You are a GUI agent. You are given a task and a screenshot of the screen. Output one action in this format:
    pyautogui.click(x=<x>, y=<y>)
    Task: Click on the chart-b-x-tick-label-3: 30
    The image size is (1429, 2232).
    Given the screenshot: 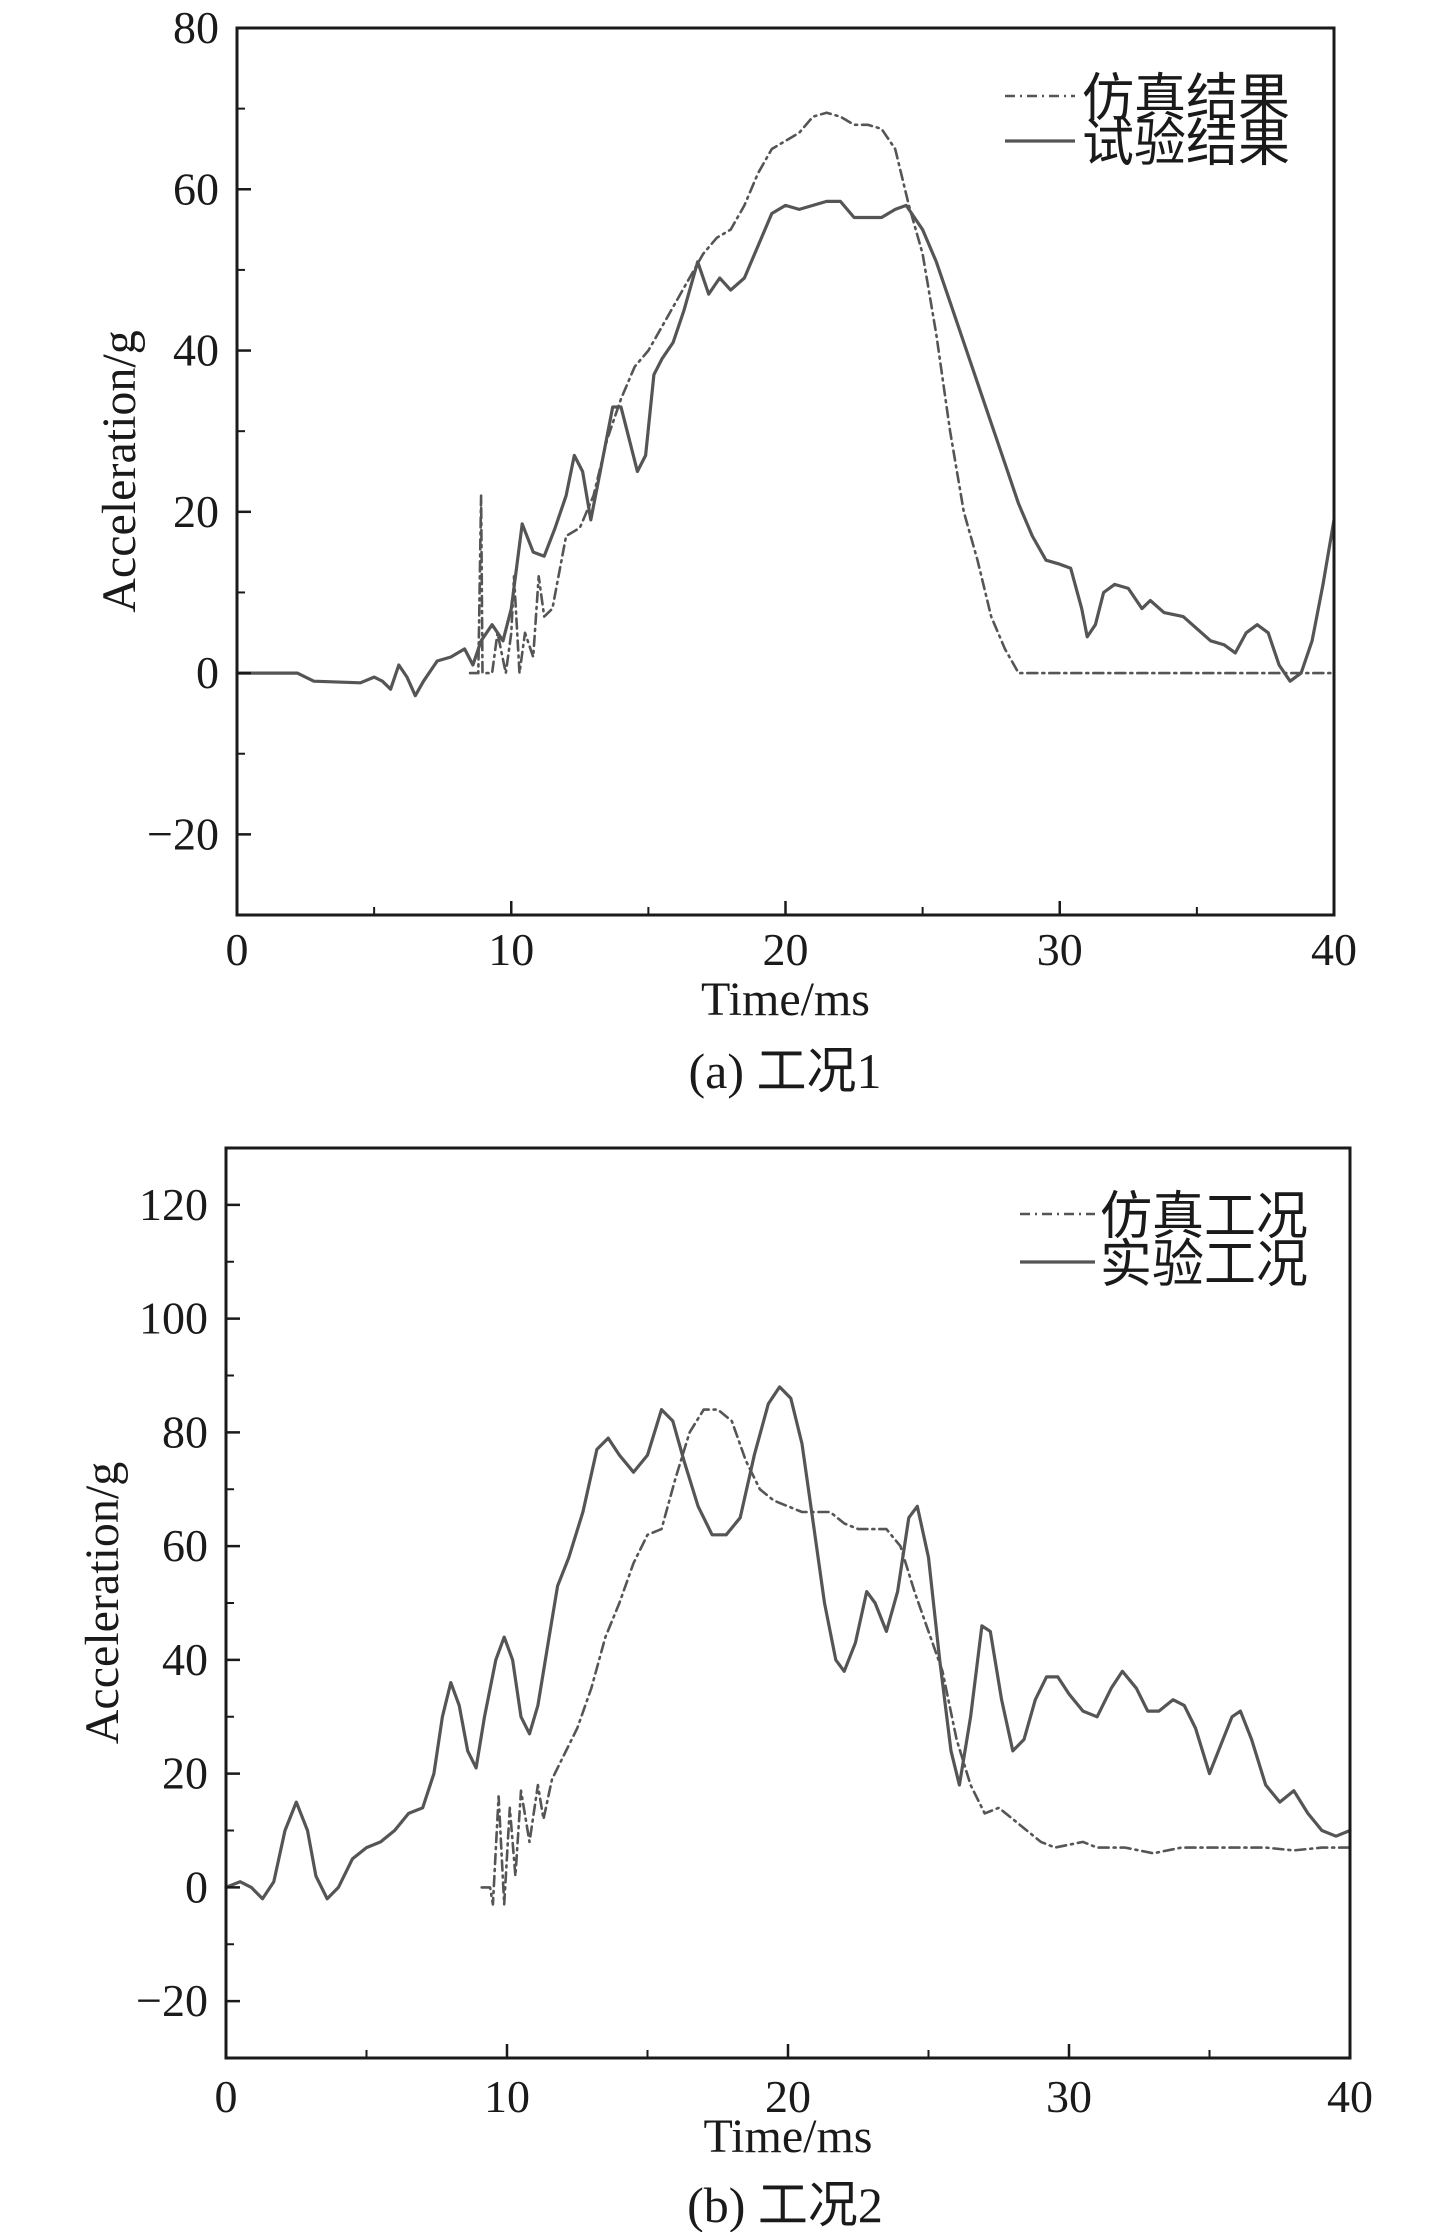 What is the action you would take?
    pyautogui.click(x=1069, y=2096)
    